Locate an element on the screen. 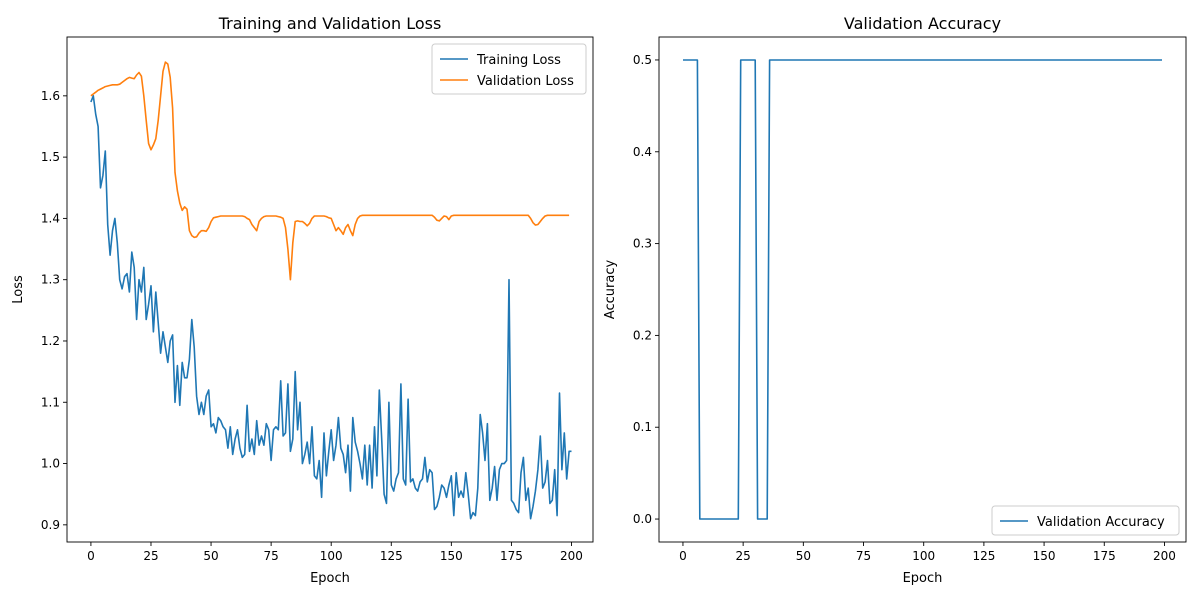  legend-label: Validation Loss is located at coordinates (525, 81).